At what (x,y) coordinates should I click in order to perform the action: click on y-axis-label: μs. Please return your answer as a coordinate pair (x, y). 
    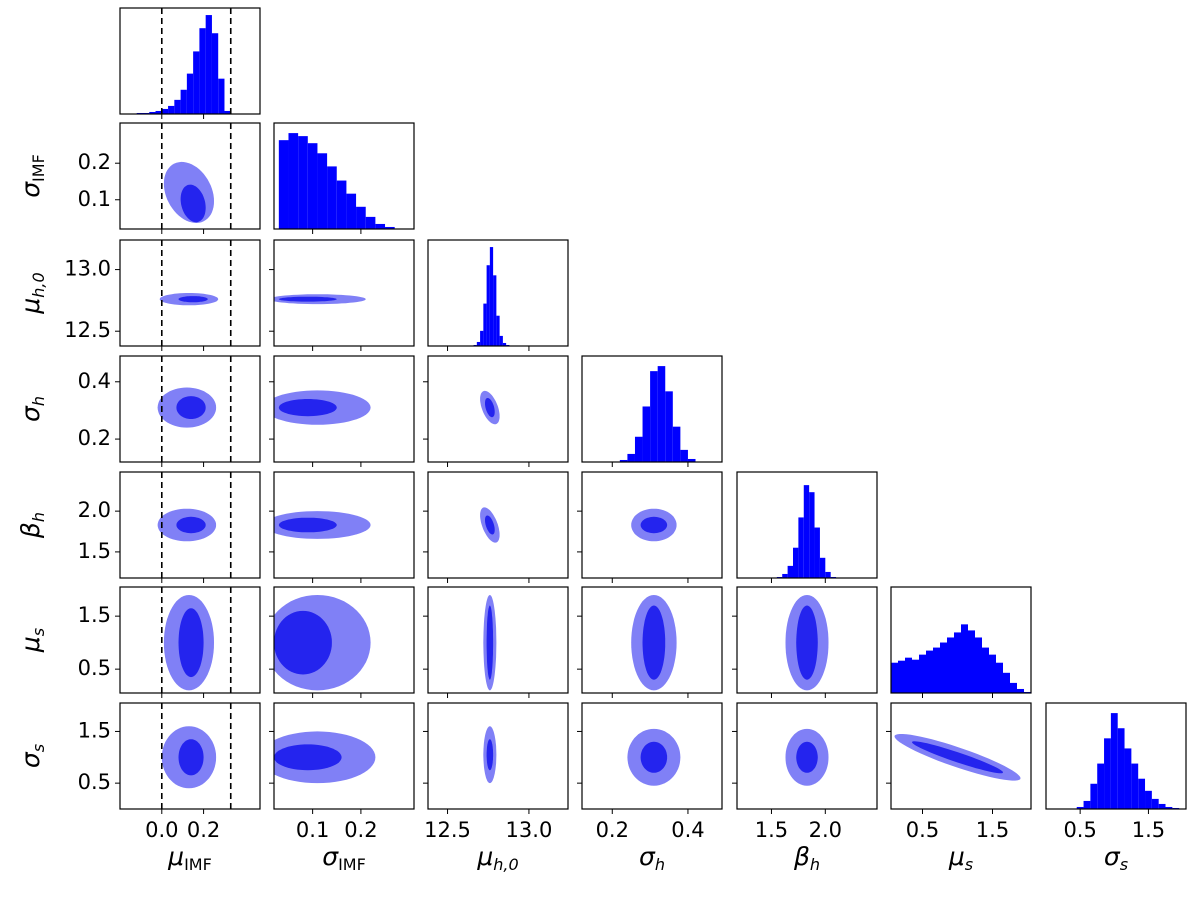
    Looking at the image, I should click on (32, 640).